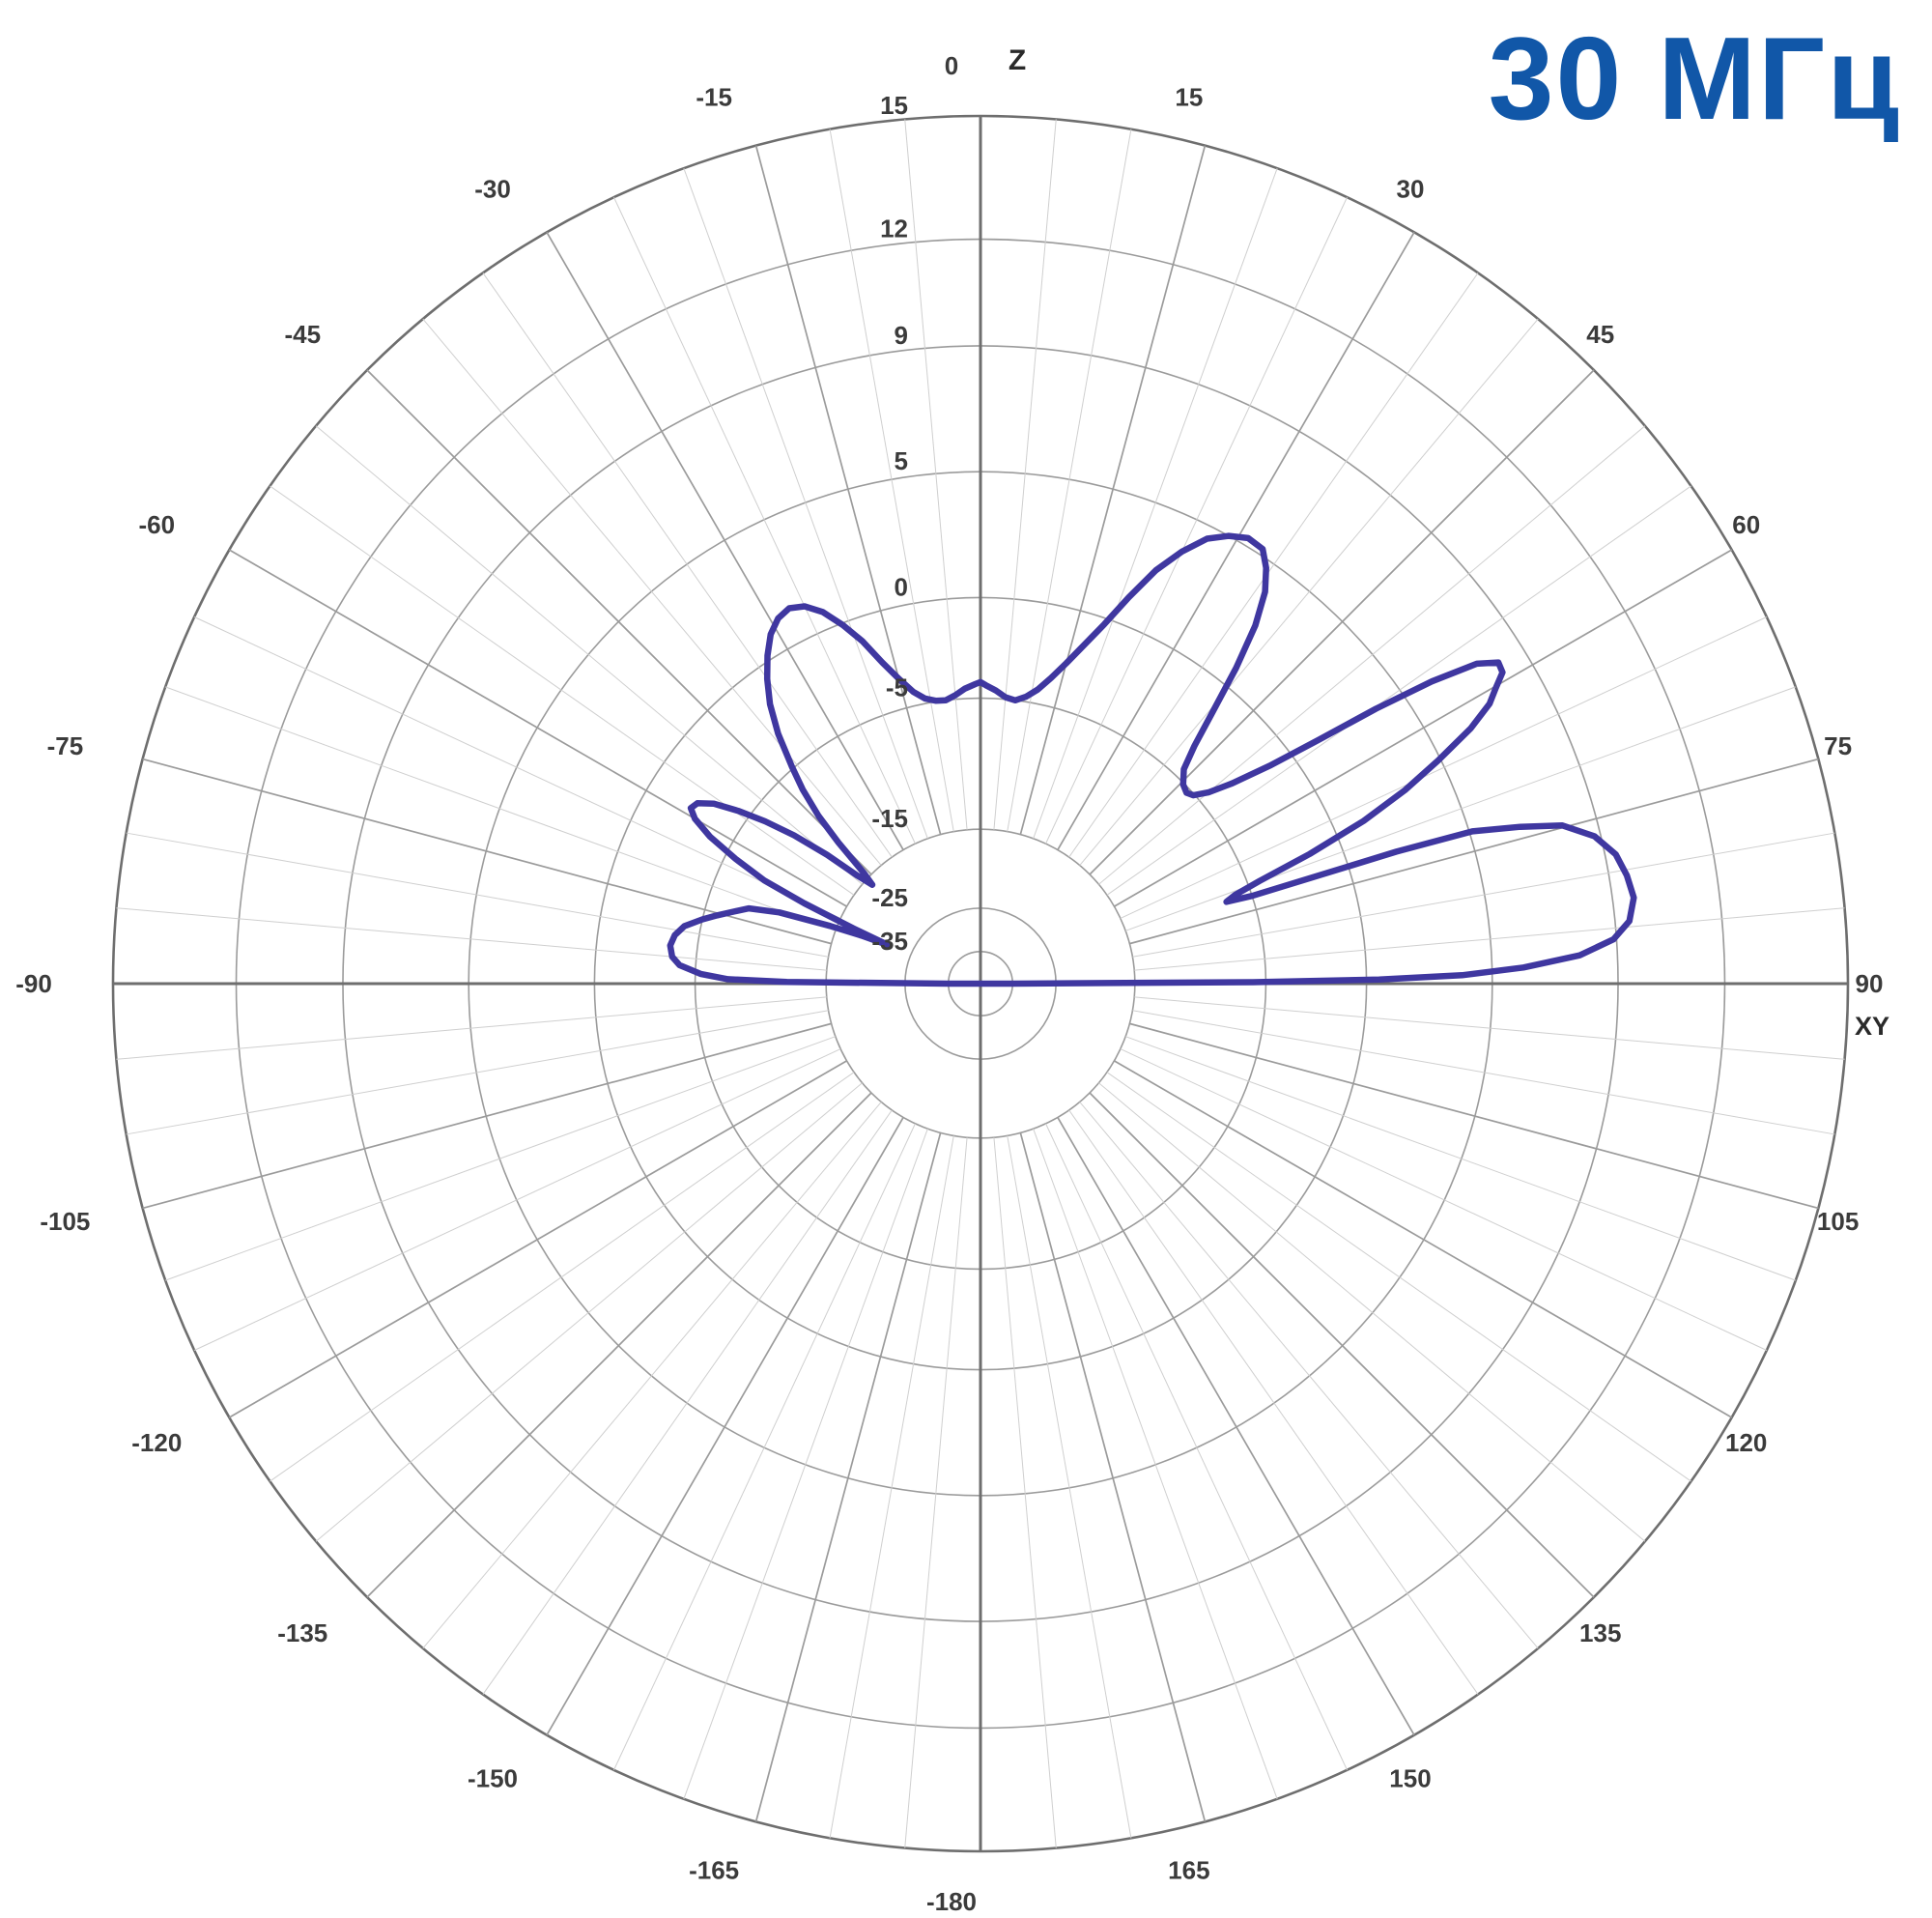  I want to click on xy-axis-label: XY, so click(1872, 1026).